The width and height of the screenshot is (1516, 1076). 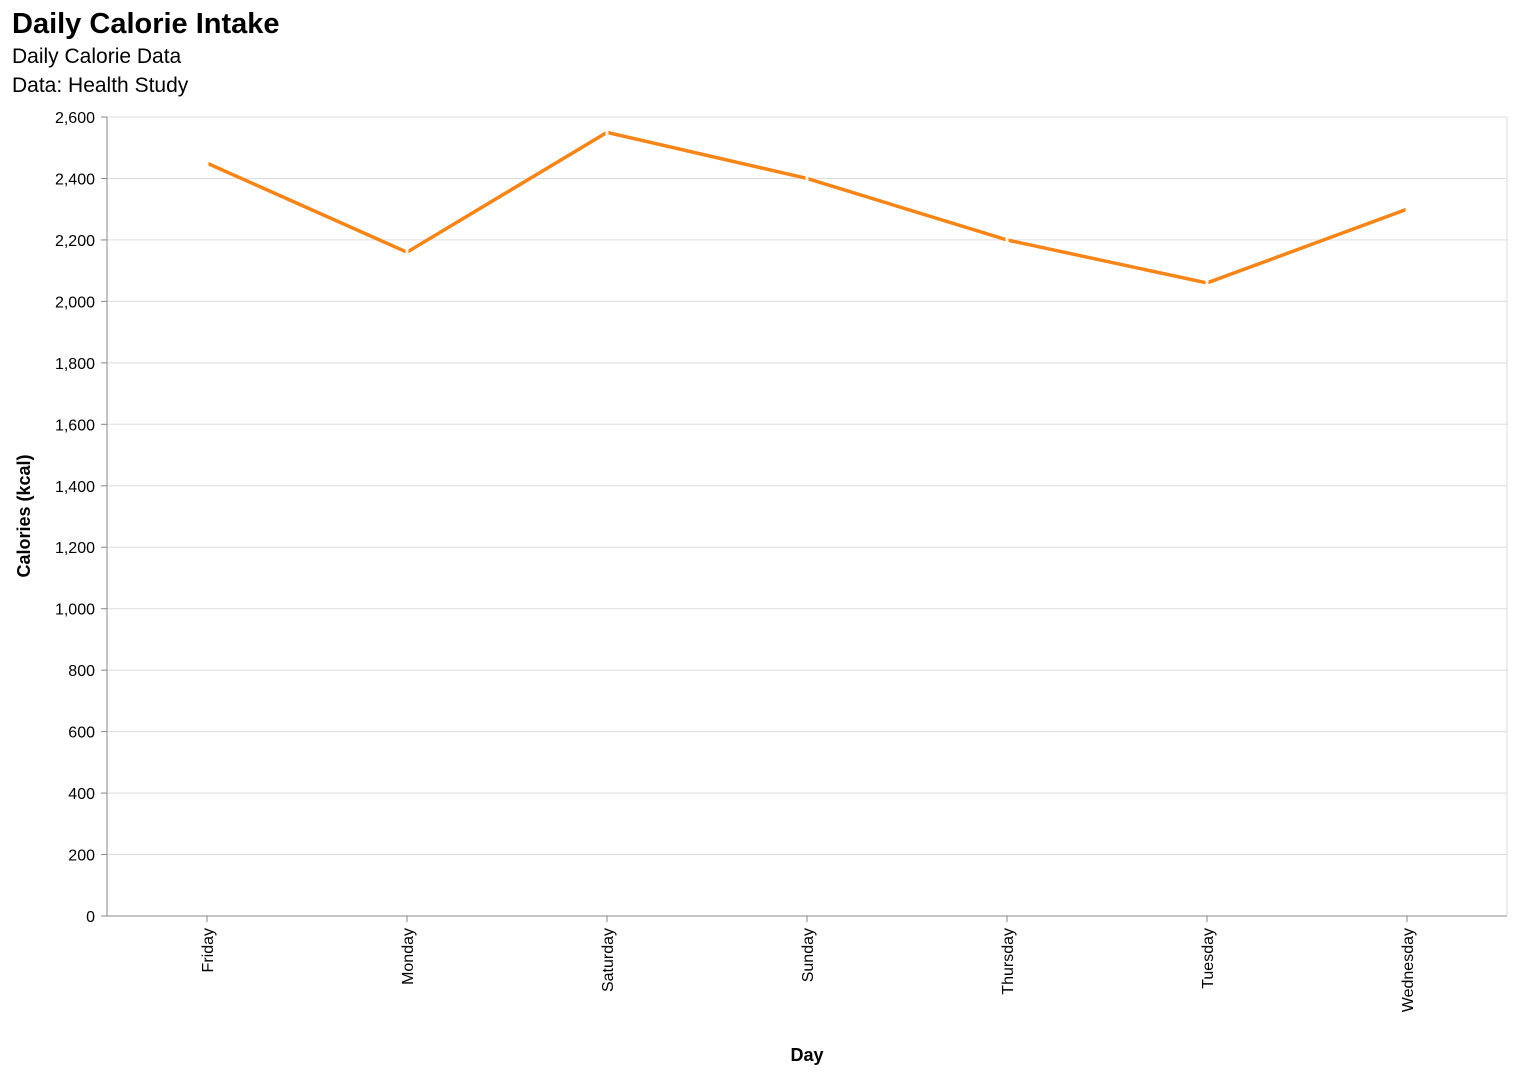 What do you see at coordinates (100, 85) in the screenshot?
I see `chart-subtitle-line-2: Data: Health Study` at bounding box center [100, 85].